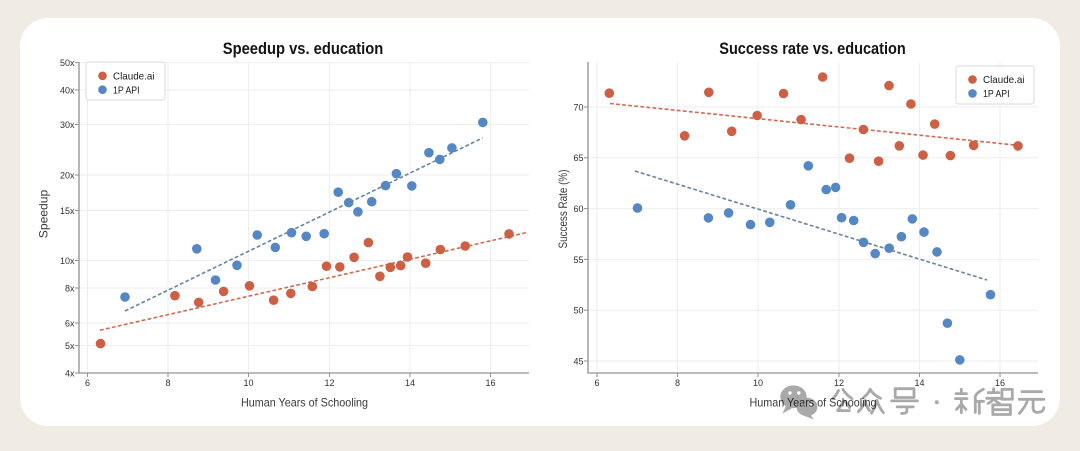  What do you see at coordinates (578, 361) in the screenshot?
I see `svg-text: 45` at bounding box center [578, 361].